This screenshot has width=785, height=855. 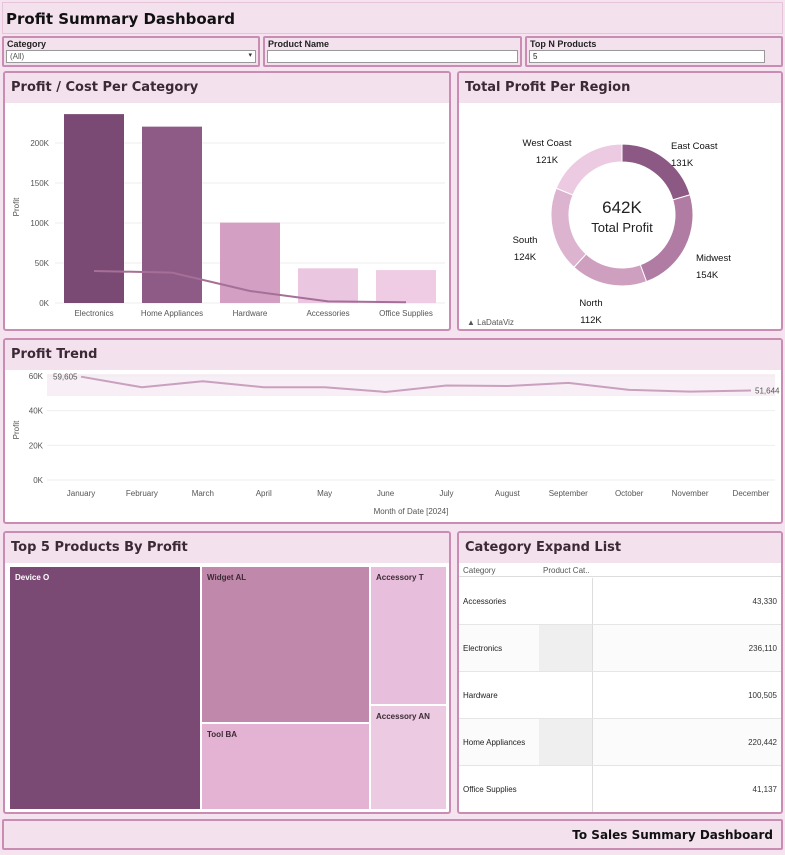 I want to click on cost-line, so click(x=250, y=287).